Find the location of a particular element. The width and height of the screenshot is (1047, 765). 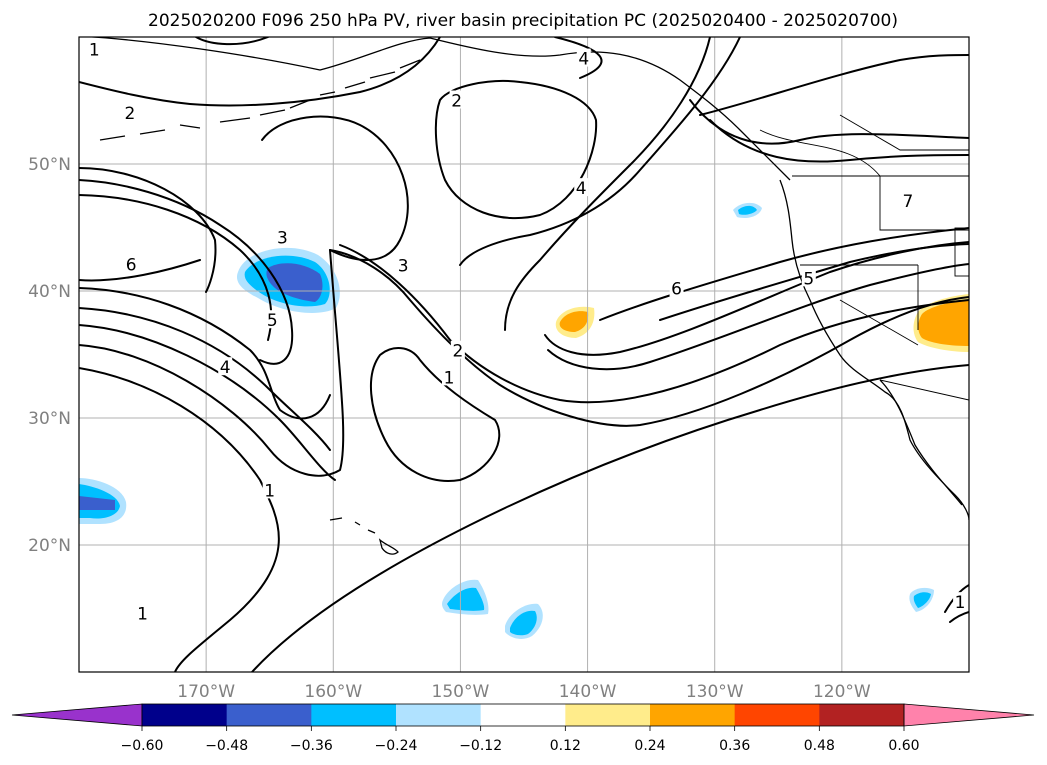

hawaiian-islands is located at coordinates (364, 536).